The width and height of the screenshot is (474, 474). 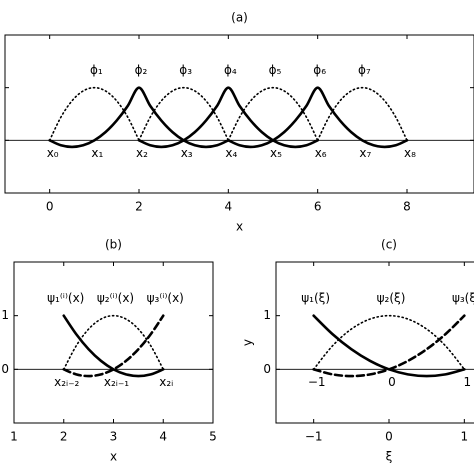 I want to click on node-label: x₂ᵢ₋₂, so click(x=66, y=382).